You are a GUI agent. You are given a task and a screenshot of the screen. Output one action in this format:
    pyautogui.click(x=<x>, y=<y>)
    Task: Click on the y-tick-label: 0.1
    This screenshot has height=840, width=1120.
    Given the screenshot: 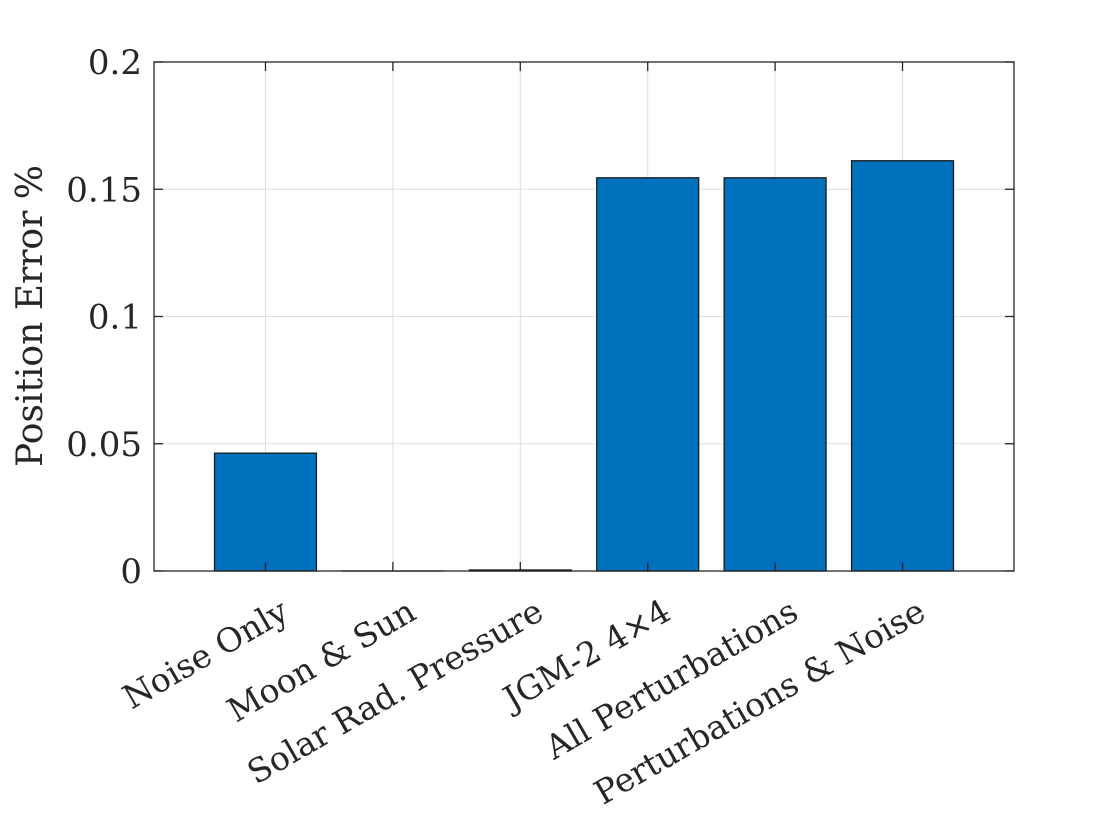 What is the action you would take?
    pyautogui.click(x=115, y=318)
    